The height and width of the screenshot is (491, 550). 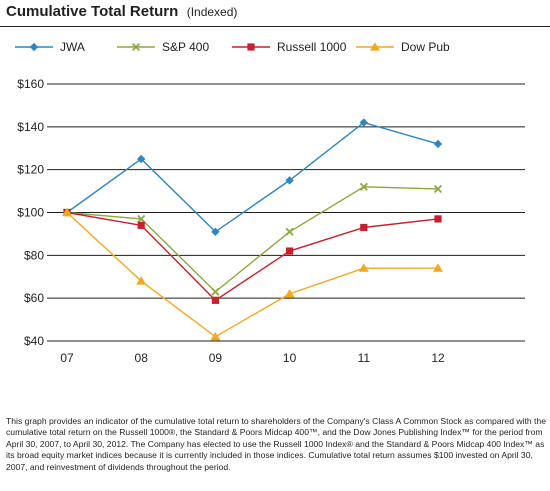 I want to click on legend-label: JWA, so click(x=72, y=47).